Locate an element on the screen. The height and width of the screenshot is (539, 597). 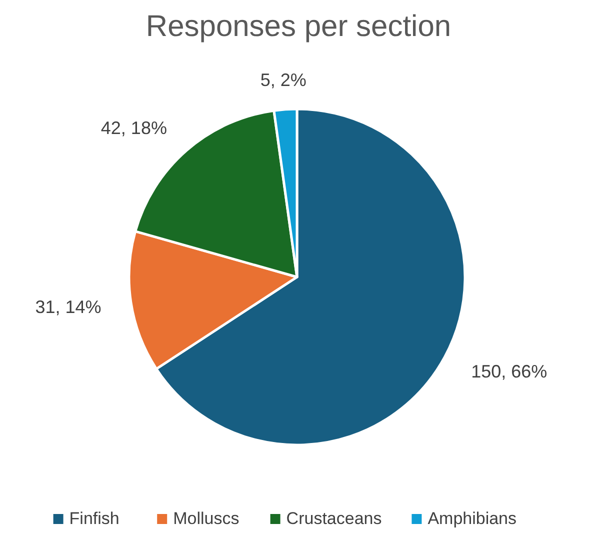
legend-label: Finfish is located at coordinates (94, 518).